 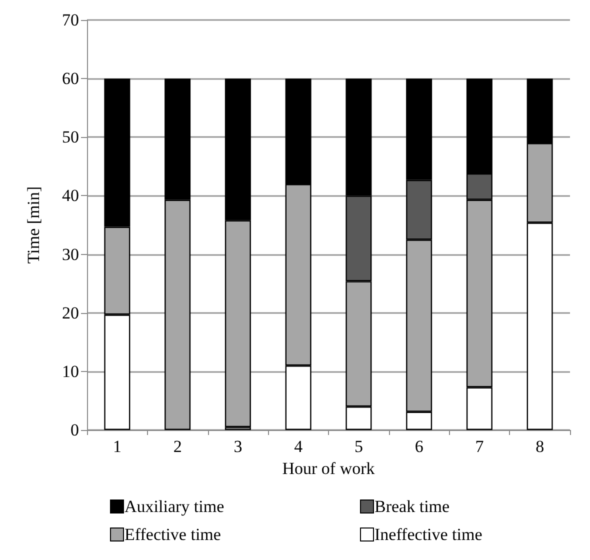 What do you see at coordinates (172, 534) in the screenshot?
I see `legend-label: Effective time` at bounding box center [172, 534].